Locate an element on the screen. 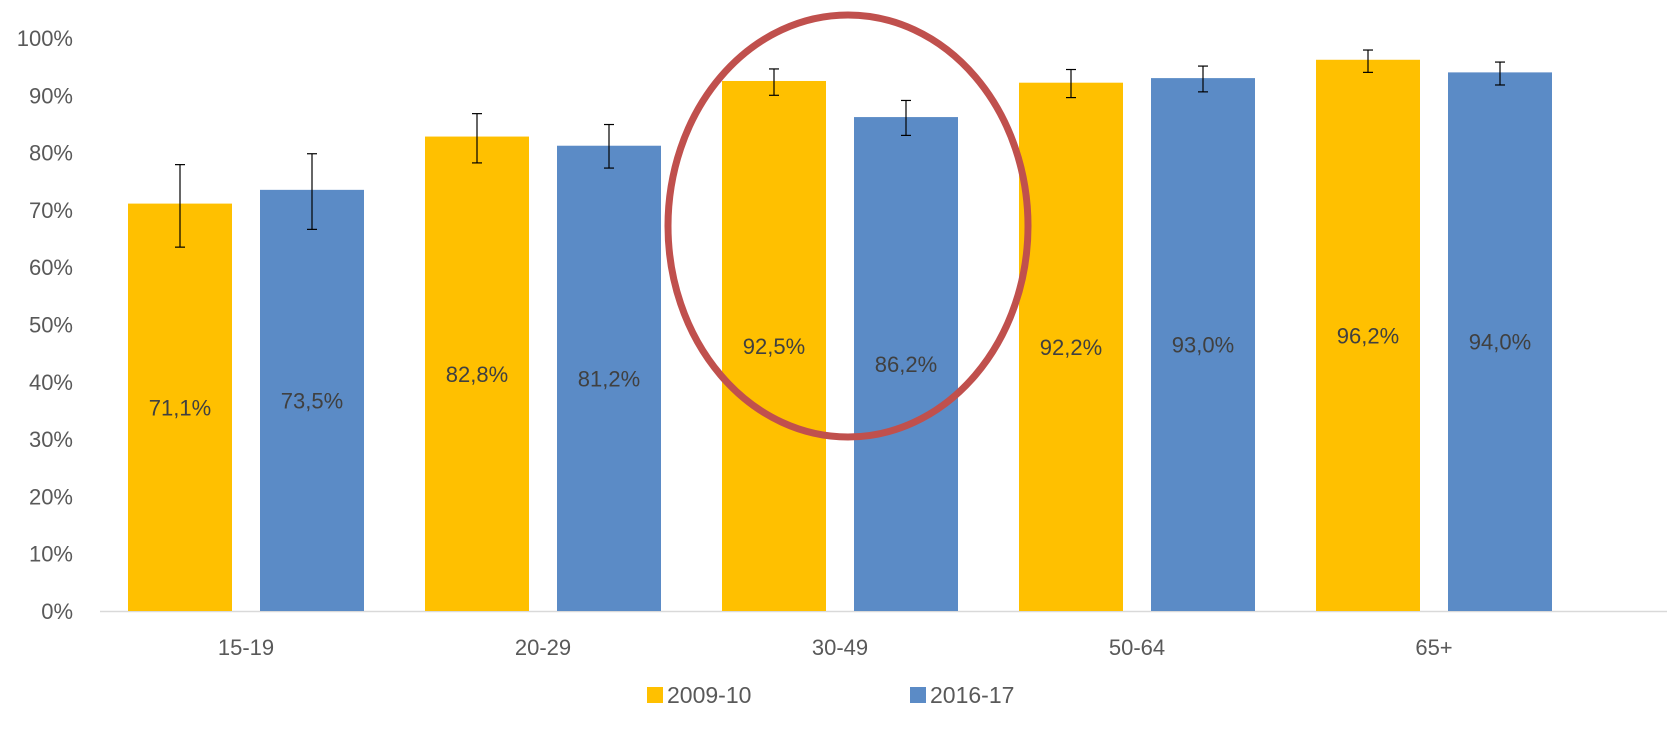 This screenshot has width=1667, height=752. data-label: 81,2% is located at coordinates (609, 378).